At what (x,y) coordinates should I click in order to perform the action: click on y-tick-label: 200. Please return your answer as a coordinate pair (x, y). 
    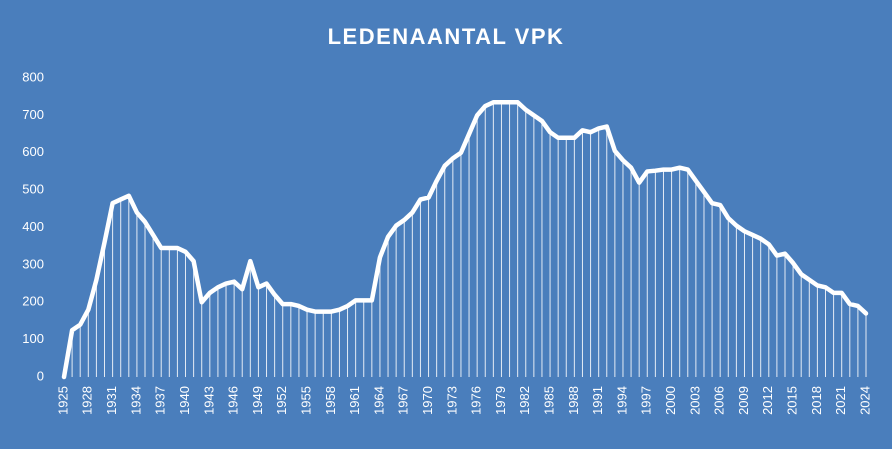
    Looking at the image, I should click on (33, 301).